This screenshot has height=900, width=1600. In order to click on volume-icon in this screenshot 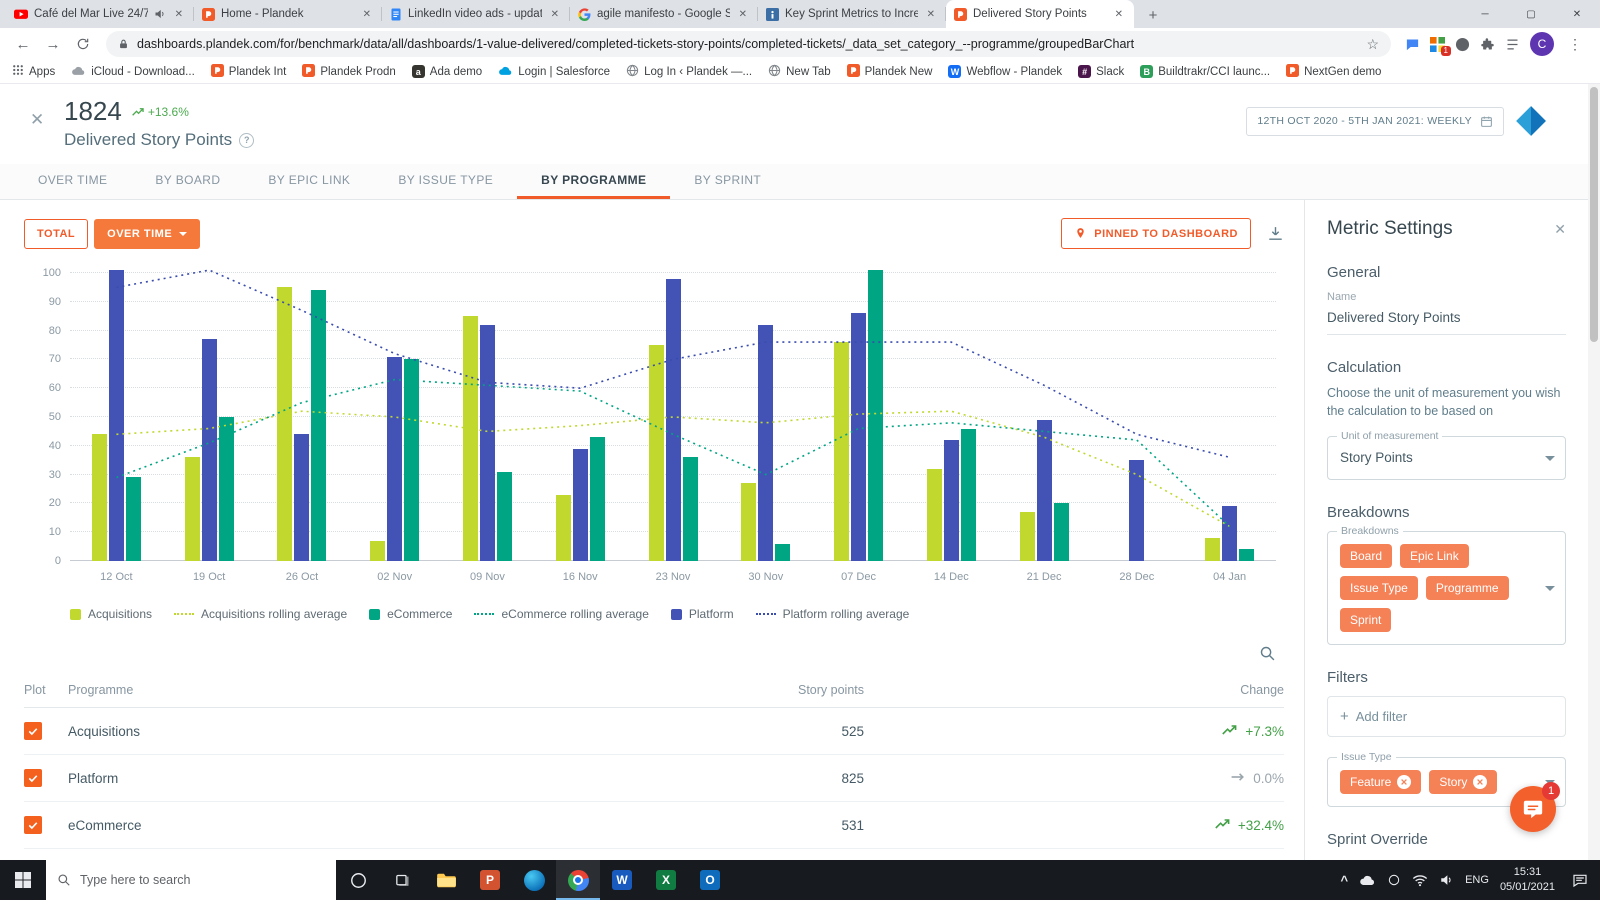, I will do `click(1446, 880)`.